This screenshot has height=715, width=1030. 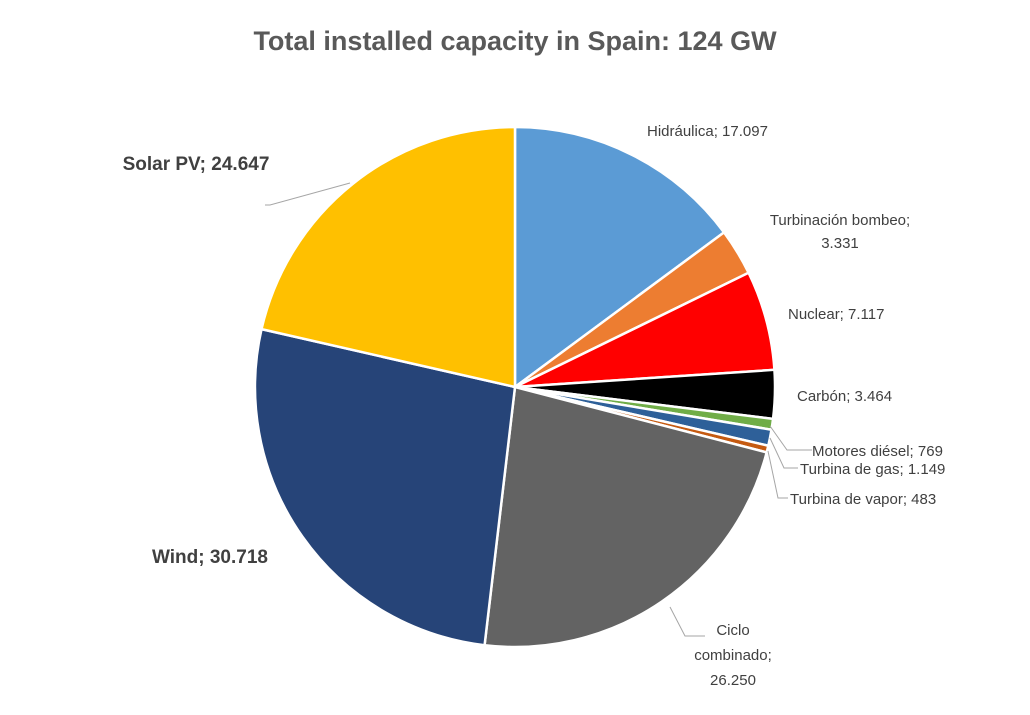 I want to click on data-label-carbon: Carbón; 3.464, so click(x=844, y=396).